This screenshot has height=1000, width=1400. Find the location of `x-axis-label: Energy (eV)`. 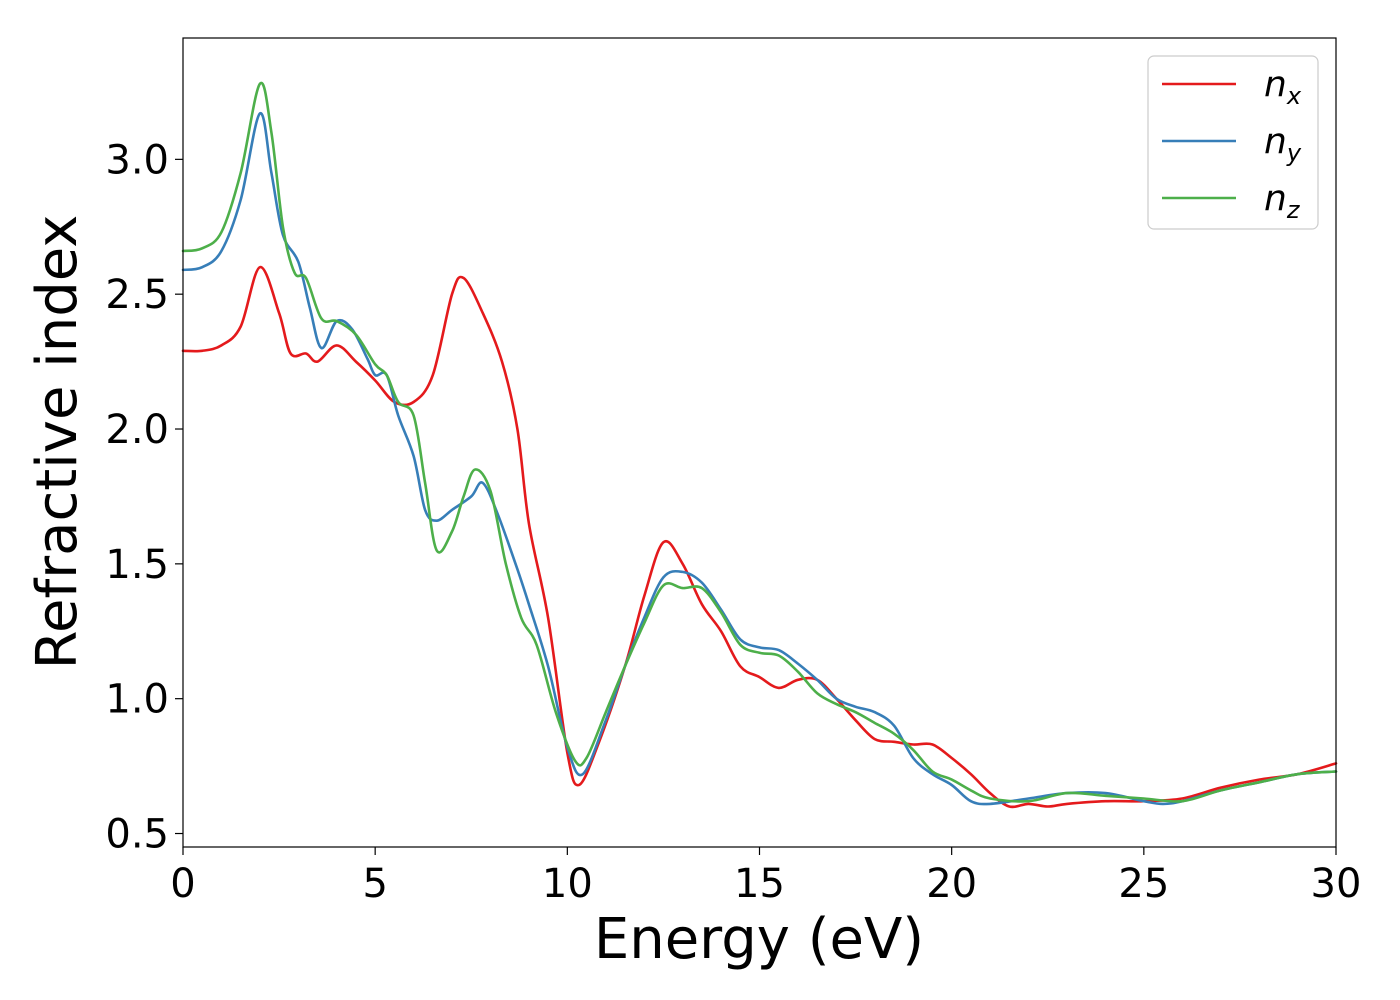

x-axis-label: Energy (eV) is located at coordinates (759, 939).